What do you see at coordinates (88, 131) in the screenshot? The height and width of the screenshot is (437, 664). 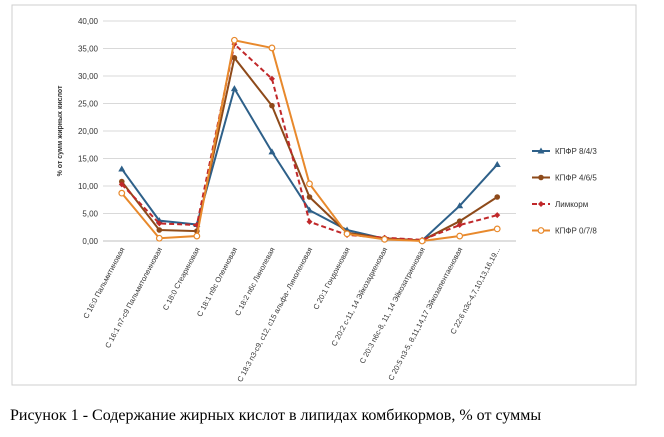 I see `y-tick-label: 20,00` at bounding box center [88, 131].